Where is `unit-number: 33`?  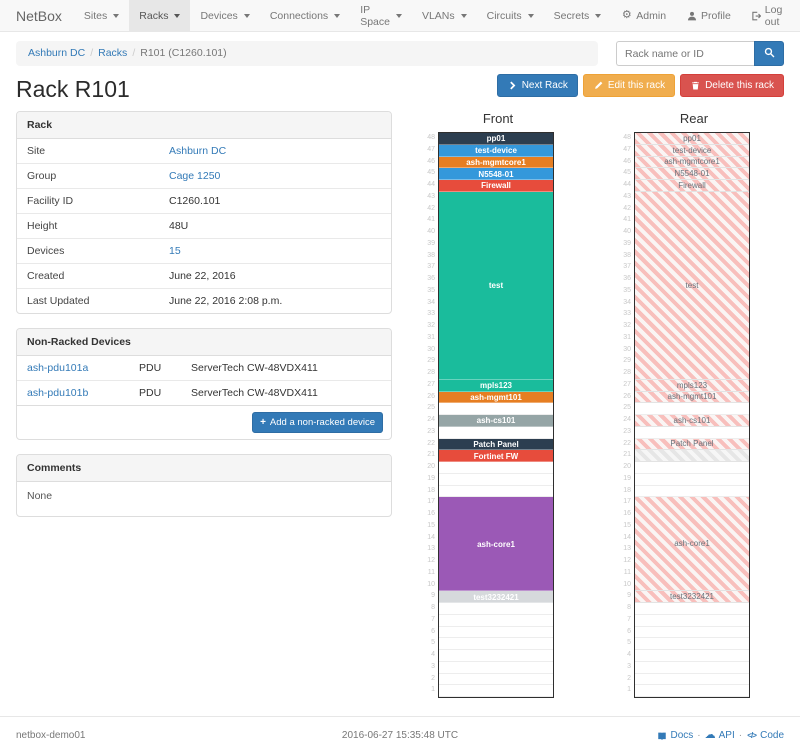 unit-number: 33 is located at coordinates (627, 314).